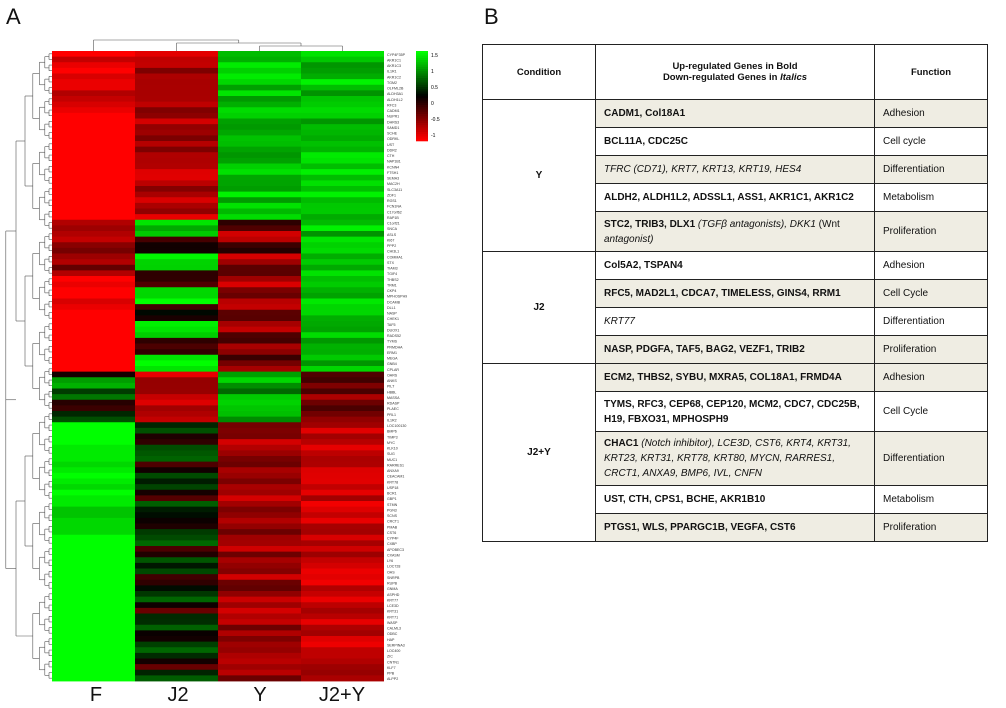 Image resolution: width=1006 pixels, height=708 pixels. What do you see at coordinates (391, 263) in the screenshot?
I see `row-label: STX` at bounding box center [391, 263].